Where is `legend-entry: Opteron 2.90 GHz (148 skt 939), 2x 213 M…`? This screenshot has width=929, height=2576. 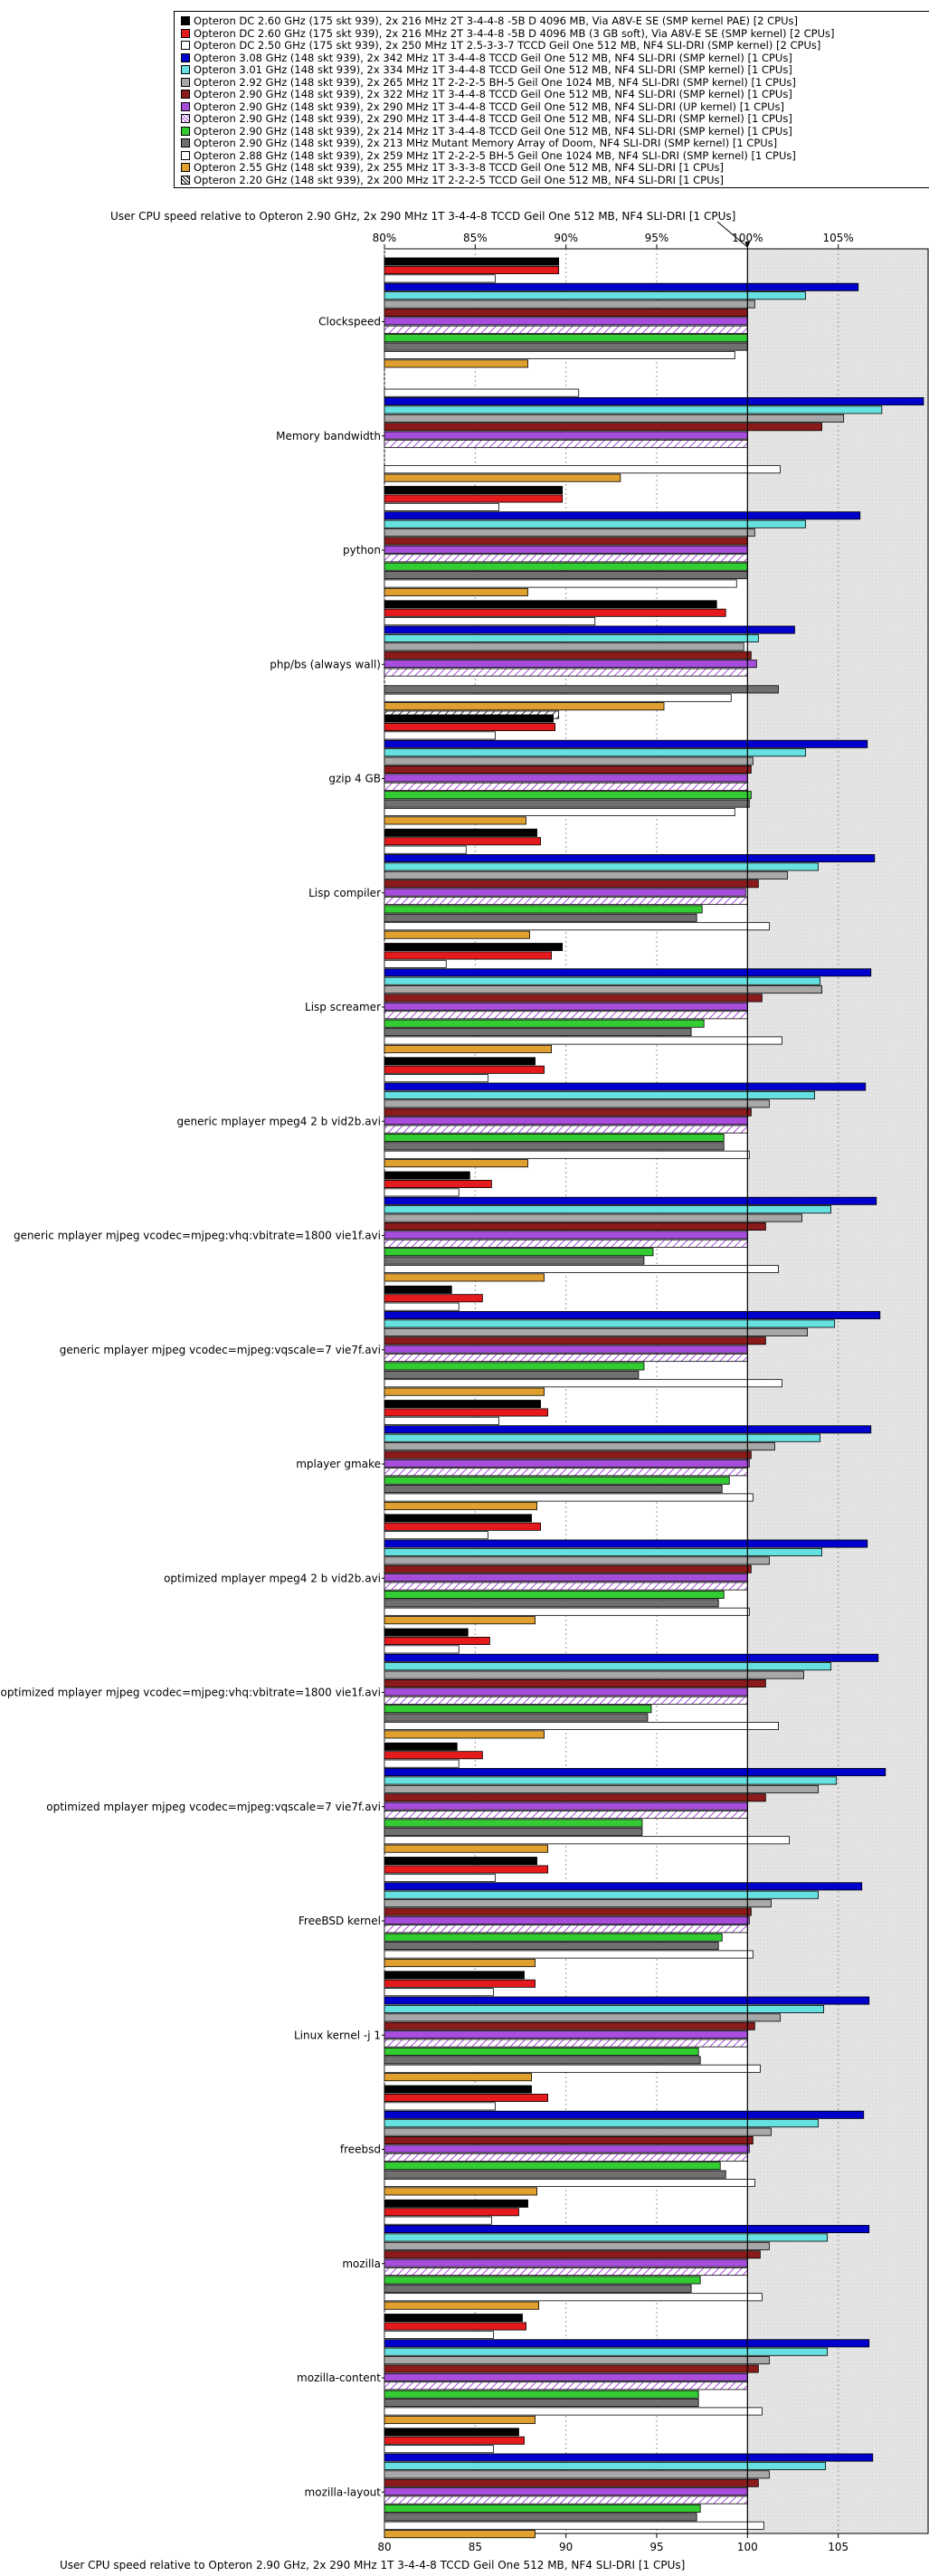
legend-entry: Opteron 2.90 GHz (148 skt 939), 2x 213 M… is located at coordinates (479, 143).